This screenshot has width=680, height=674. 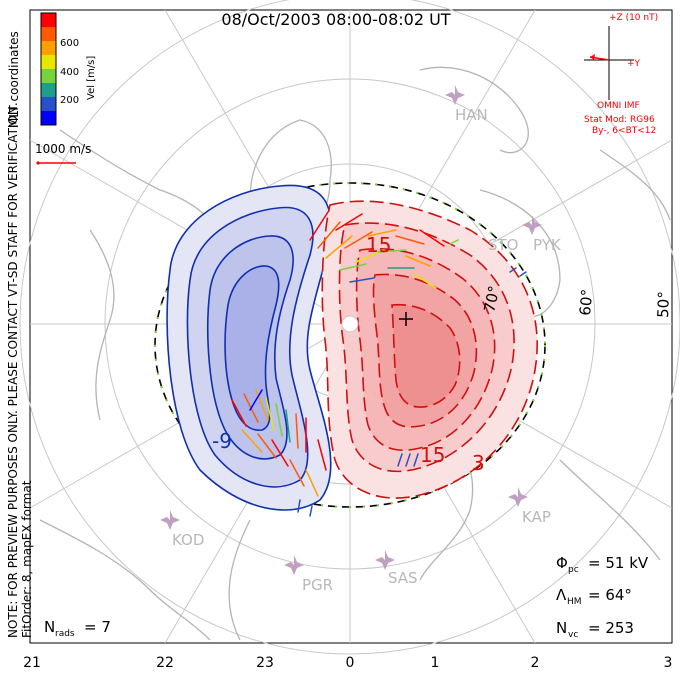 What do you see at coordinates (308, 574) in the screenshot?
I see `station-pgr: PGR` at bounding box center [308, 574].